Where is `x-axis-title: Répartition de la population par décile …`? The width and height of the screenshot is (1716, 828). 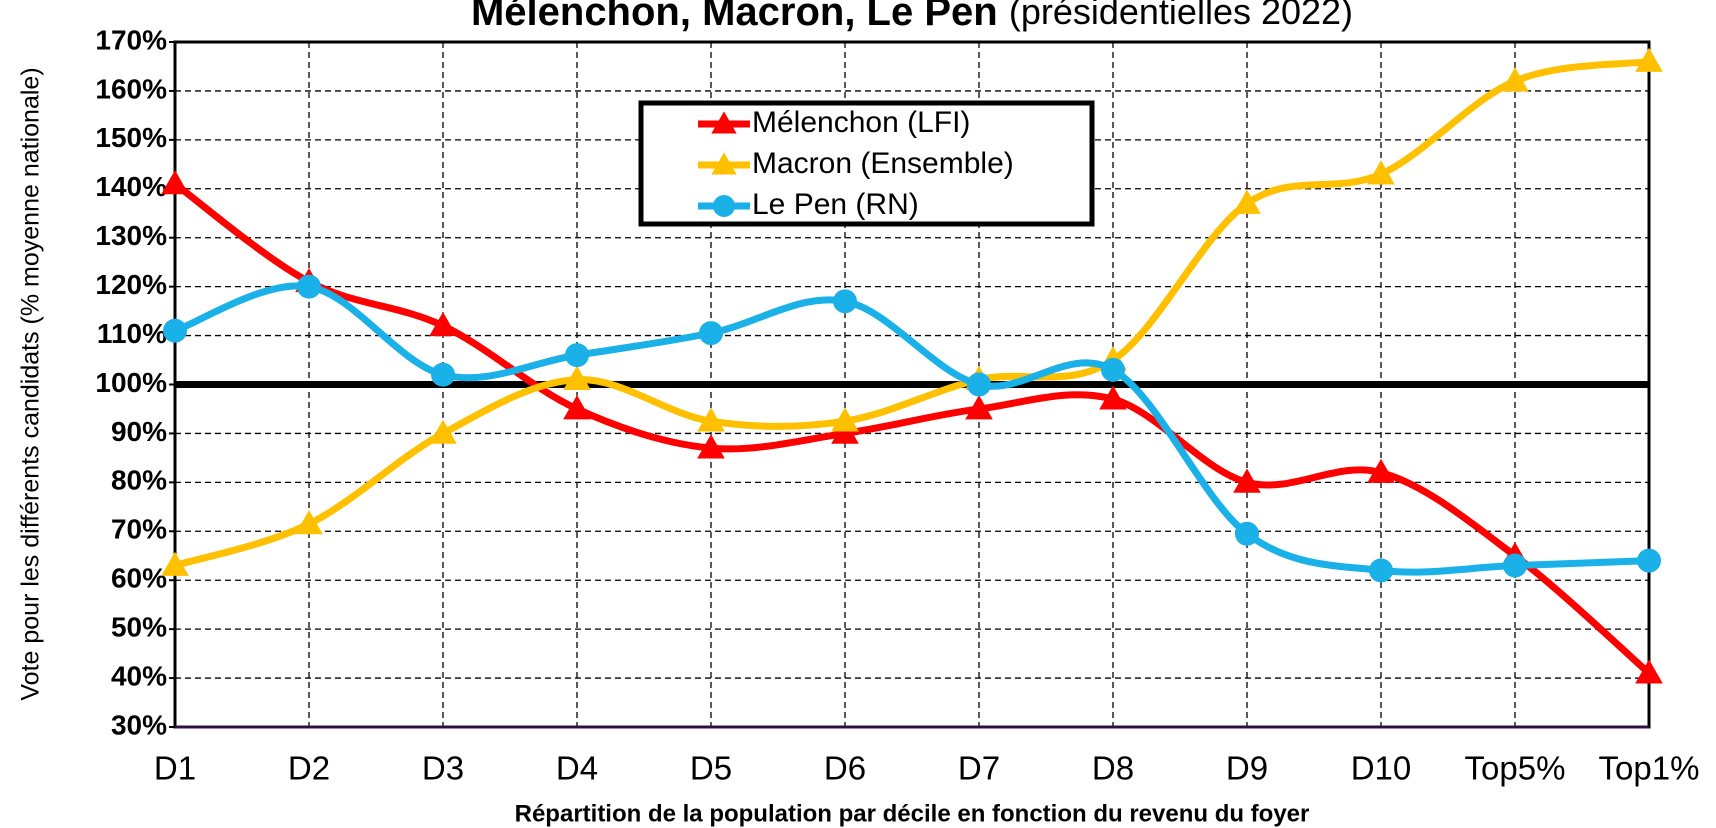
x-axis-title: Répartition de la population par décile … is located at coordinates (912, 813).